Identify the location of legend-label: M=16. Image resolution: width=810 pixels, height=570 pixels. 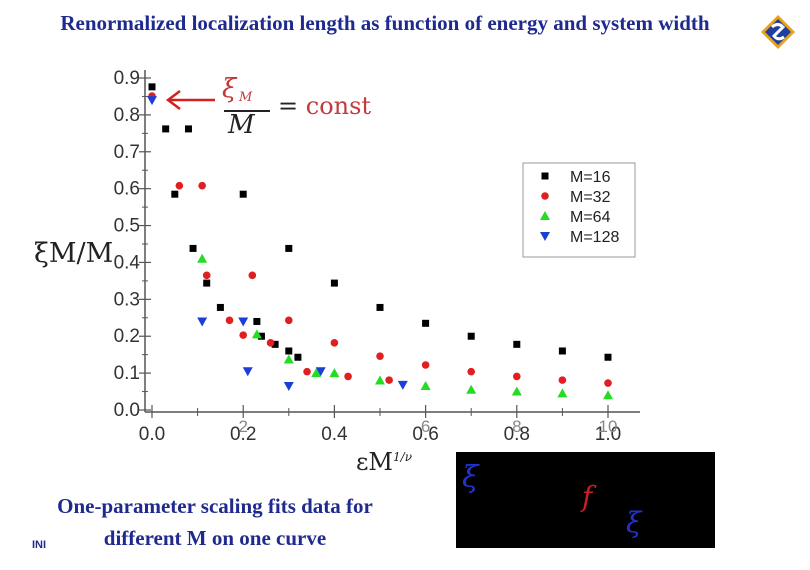
(590, 177).